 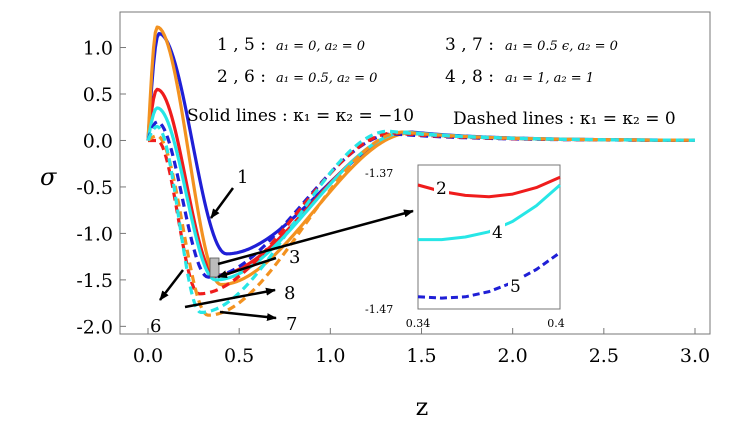 What do you see at coordinates (330, 356) in the screenshot?
I see `x-tick-label: 1.0` at bounding box center [330, 356].